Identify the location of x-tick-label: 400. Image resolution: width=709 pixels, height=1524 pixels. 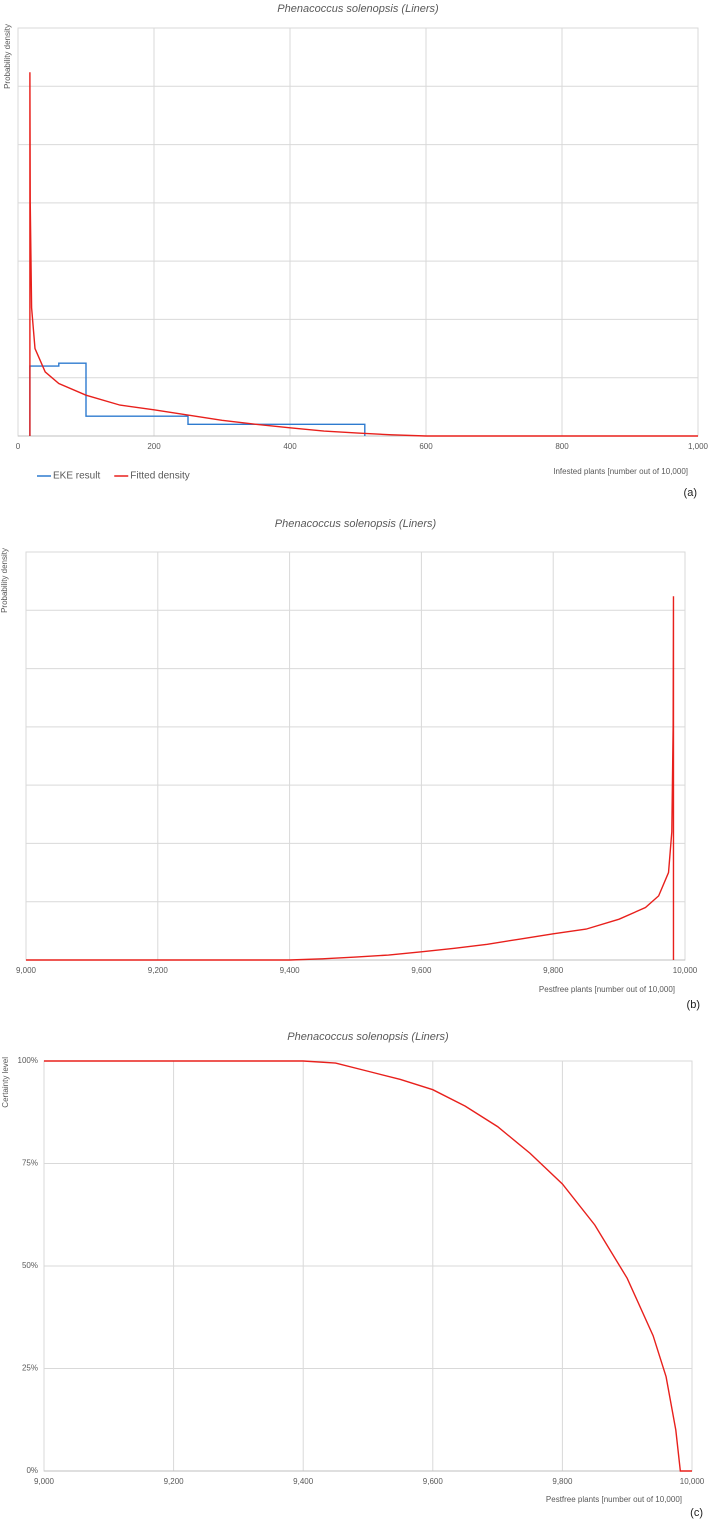
(290, 446).